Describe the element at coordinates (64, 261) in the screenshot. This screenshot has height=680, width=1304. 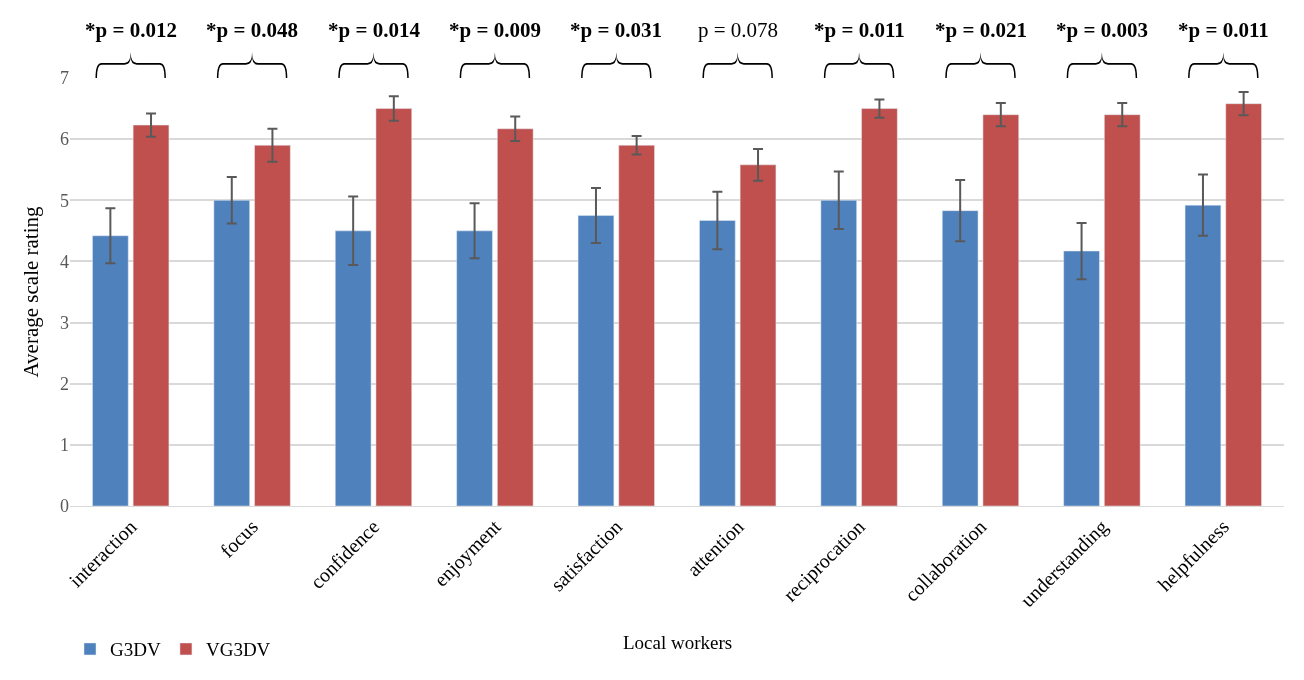
I see `y-tick-label: 4` at that location.